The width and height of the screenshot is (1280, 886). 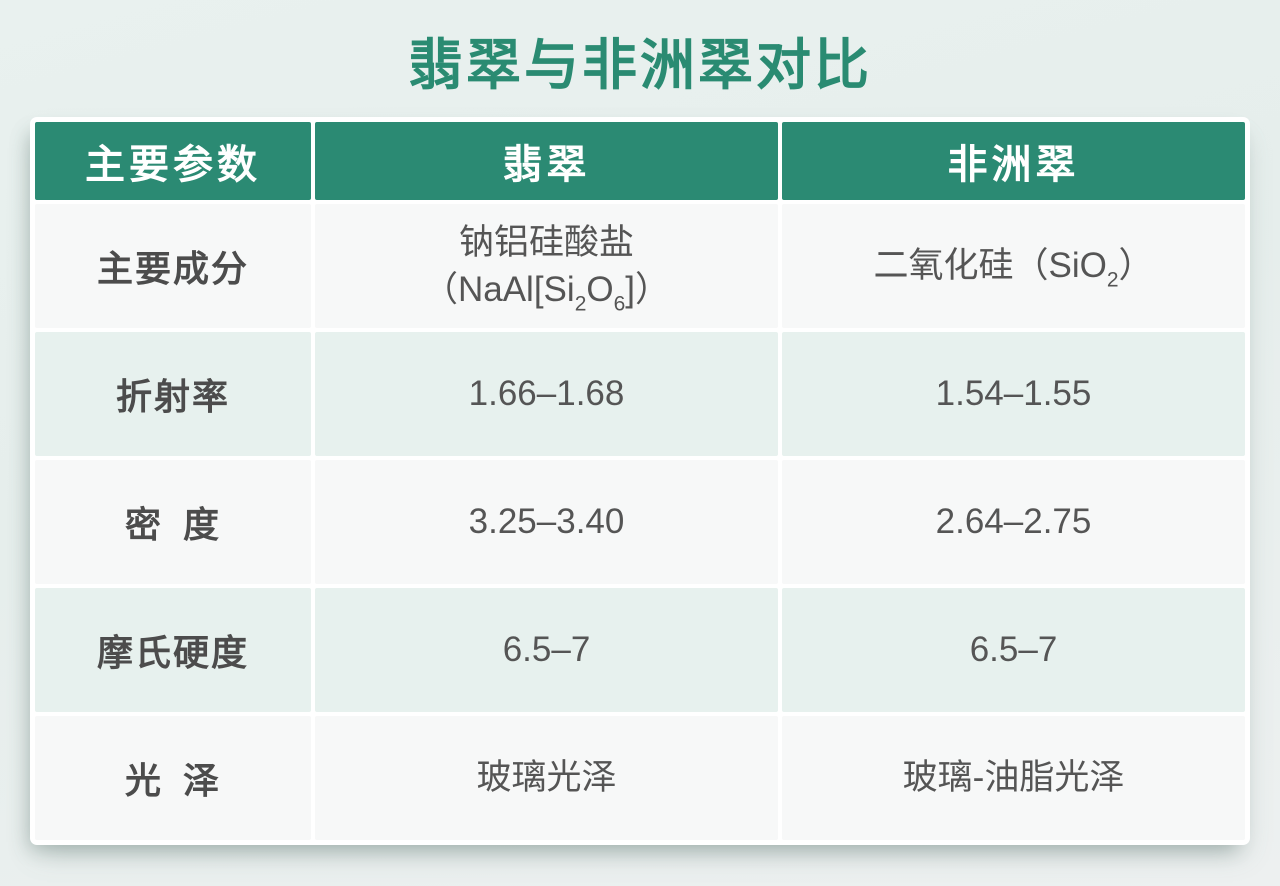 I want to click on column-header-african-jade: 非洲翠, so click(x=1013, y=161).